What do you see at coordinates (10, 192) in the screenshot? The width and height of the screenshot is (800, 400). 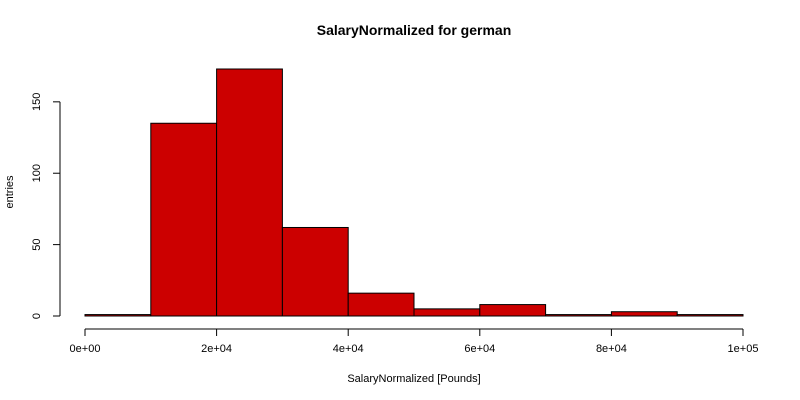 I see `y-axis-label: entries` at bounding box center [10, 192].